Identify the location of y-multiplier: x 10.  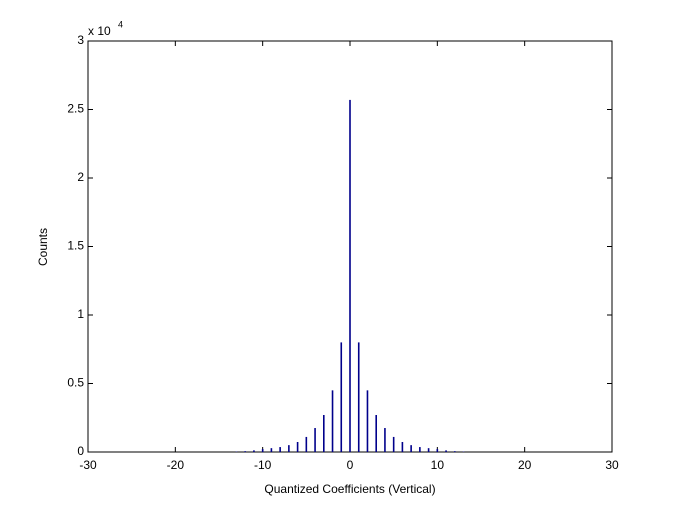
(99, 31).